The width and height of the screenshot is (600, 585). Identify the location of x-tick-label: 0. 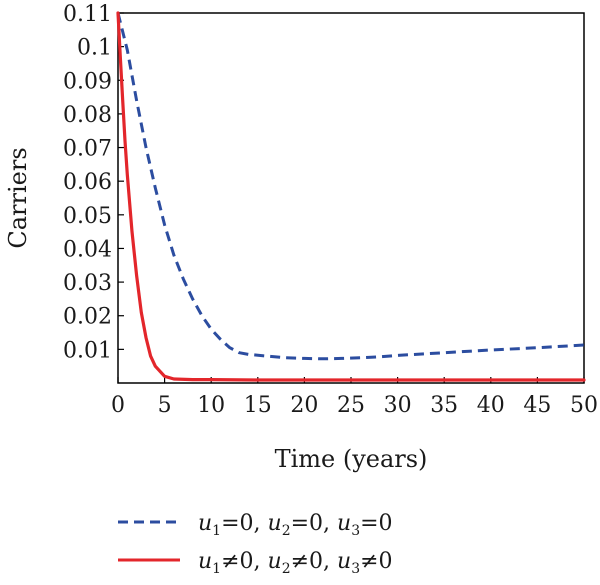
(118, 405).